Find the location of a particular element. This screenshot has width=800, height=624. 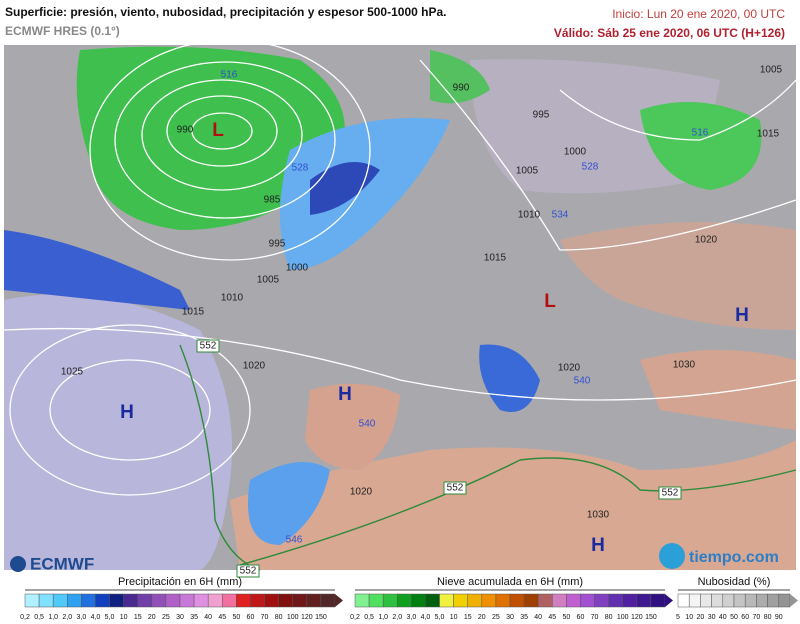

legend-tick: 100 is located at coordinates (623, 617).